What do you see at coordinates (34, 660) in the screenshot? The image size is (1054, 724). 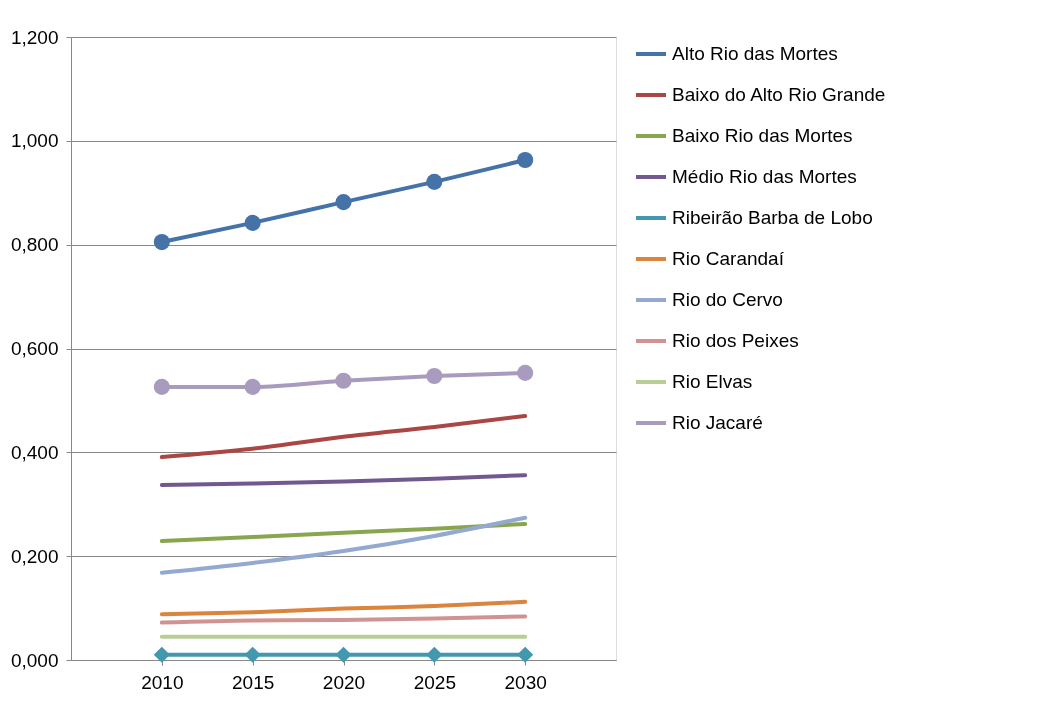 I see `y-tick-label: 0,000` at bounding box center [34, 660].